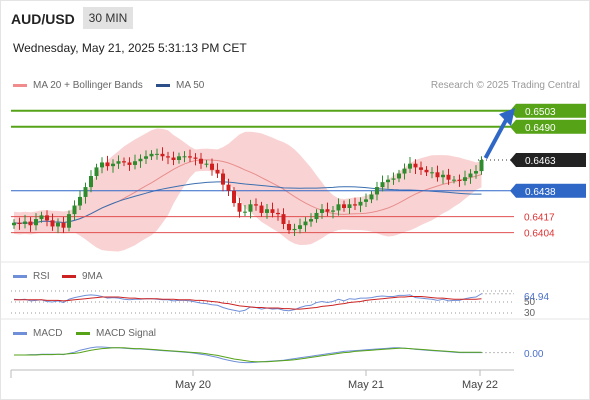 Image resolution: width=590 pixels, height=400 pixels. I want to click on rsi-label: RSI, so click(41, 276).